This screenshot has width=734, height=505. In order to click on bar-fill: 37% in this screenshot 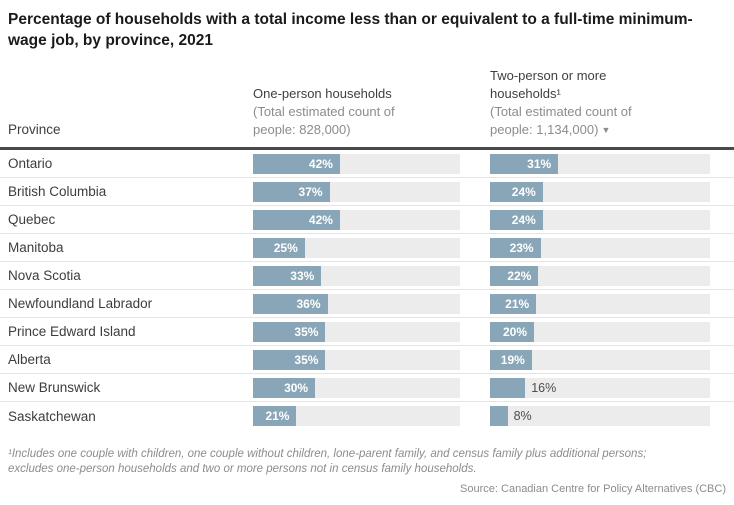, I will do `click(291, 191)`.